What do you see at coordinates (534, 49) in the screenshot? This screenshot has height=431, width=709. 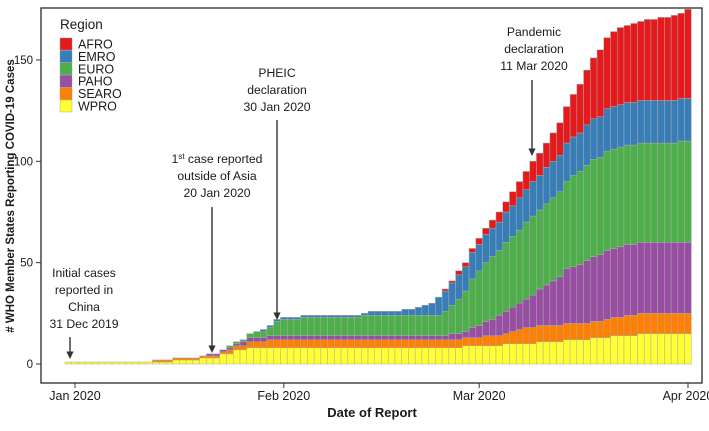 I see `annotation-text: declaration` at bounding box center [534, 49].